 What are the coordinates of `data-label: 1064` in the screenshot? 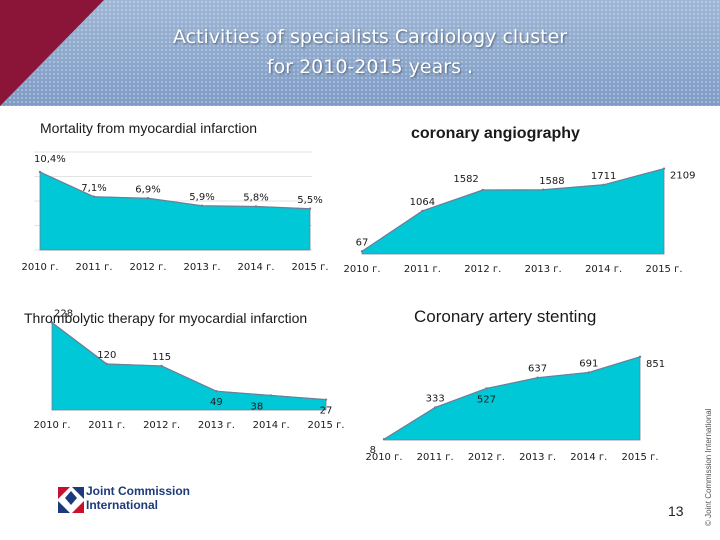 It's located at (422, 202).